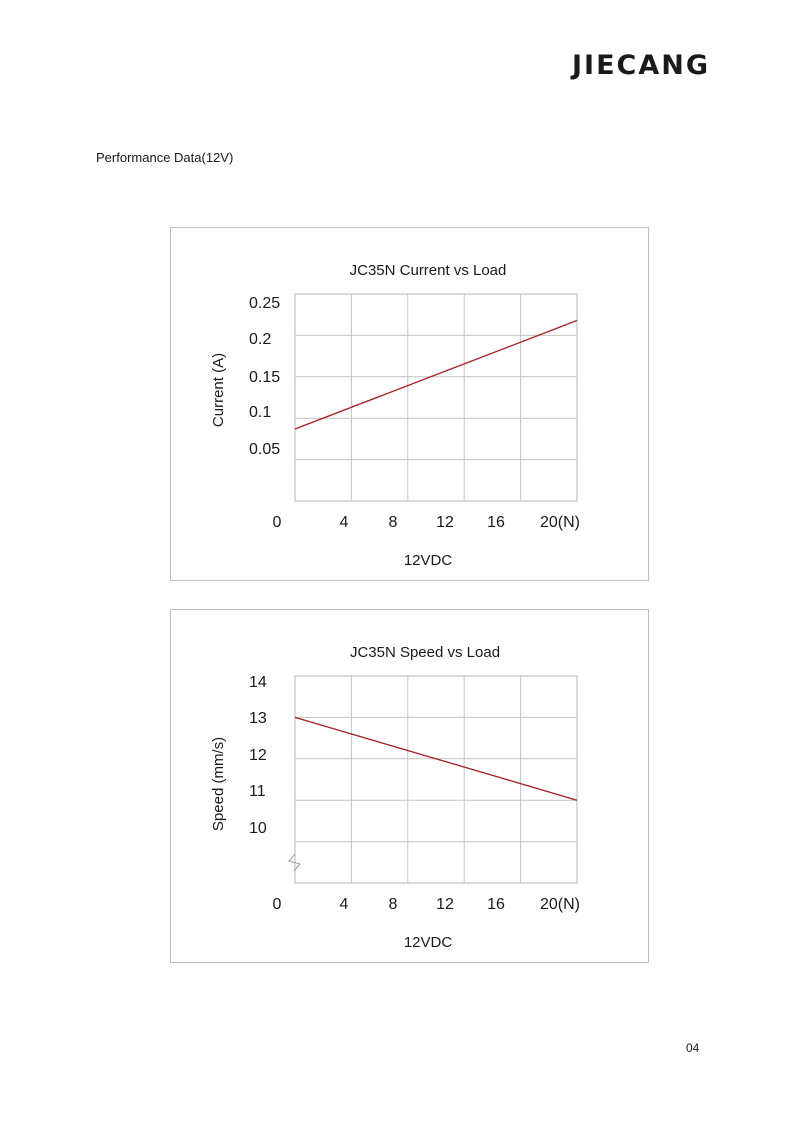 The image size is (794, 1123). Describe the element at coordinates (264, 449) in the screenshot. I see `y-tick-label: 0.05` at that location.